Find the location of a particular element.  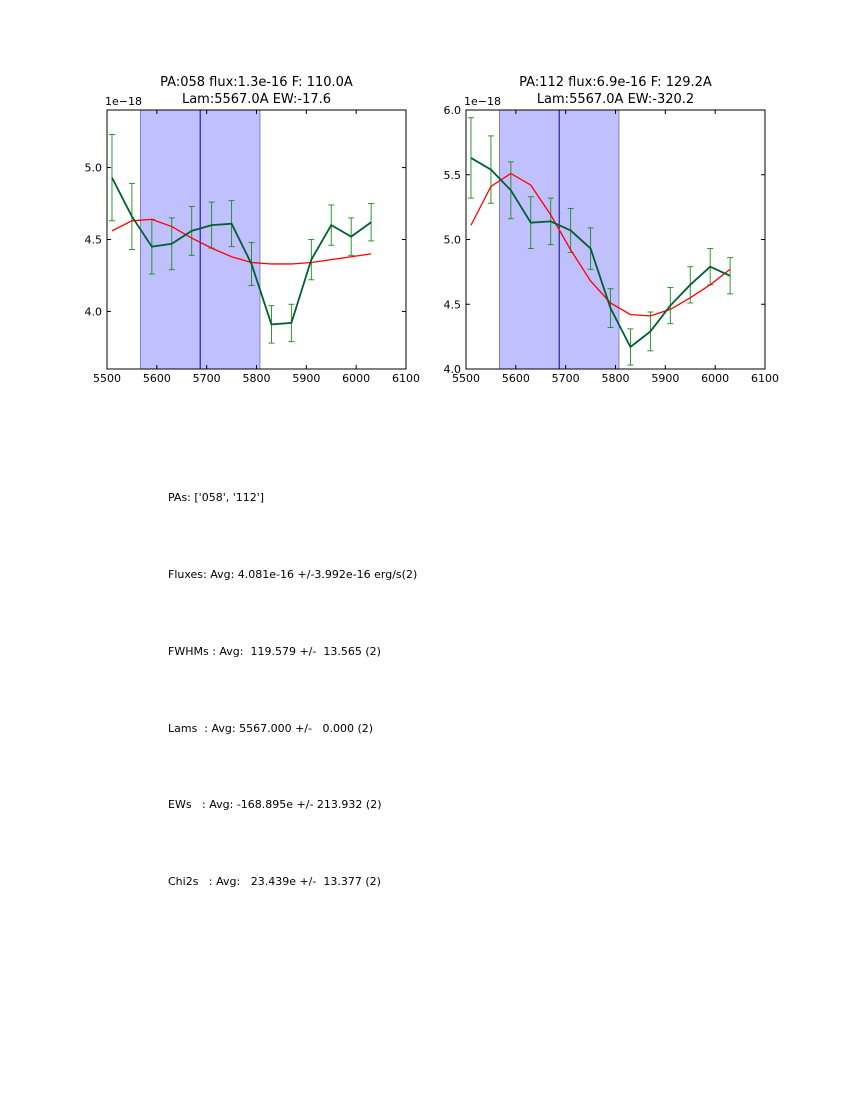

chart-title-line2: Lam:5567.0A EW:-320.2 is located at coordinates (615, 99).